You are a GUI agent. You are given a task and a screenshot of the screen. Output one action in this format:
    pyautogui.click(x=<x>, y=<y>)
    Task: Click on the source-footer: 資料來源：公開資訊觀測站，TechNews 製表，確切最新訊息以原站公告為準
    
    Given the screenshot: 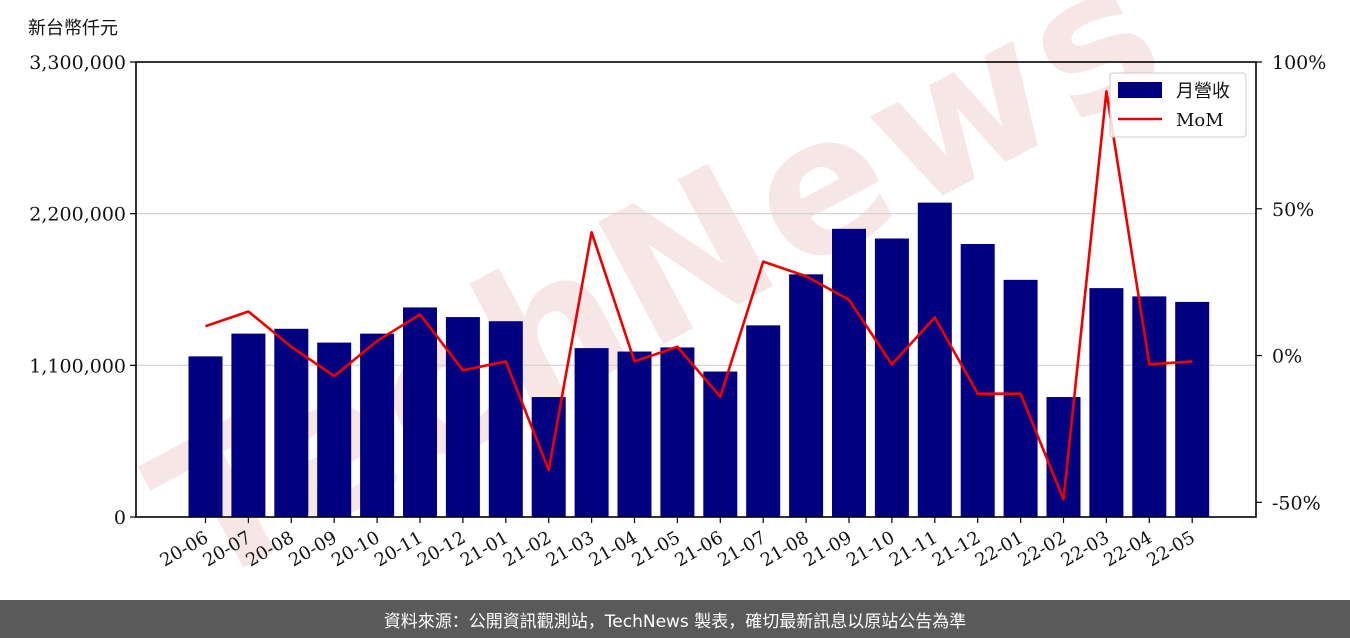 What is the action you would take?
    pyautogui.click(x=675, y=619)
    